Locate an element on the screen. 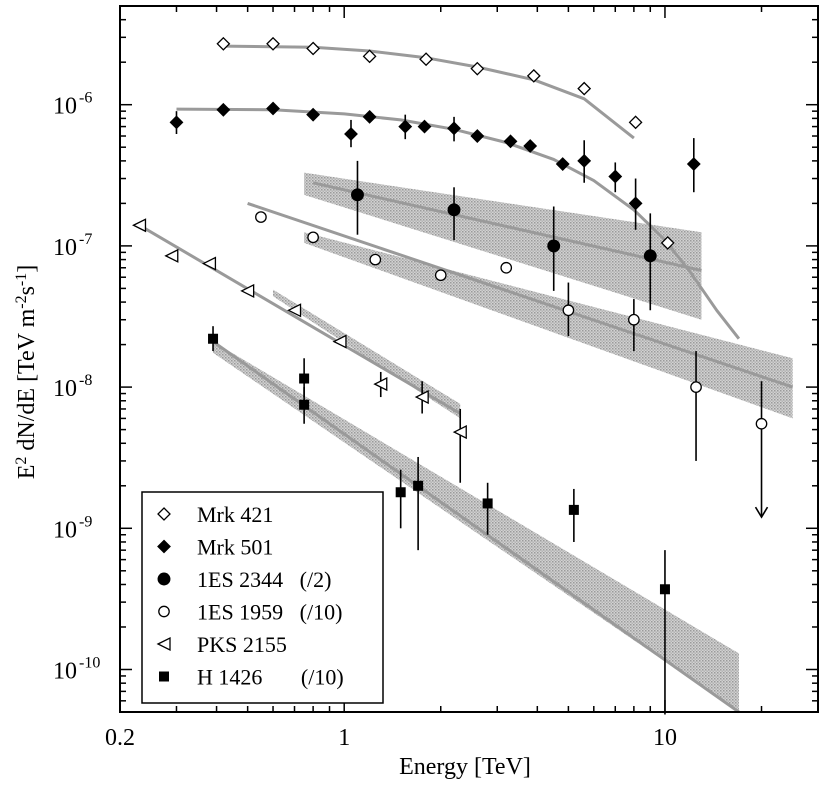  y-tick-exponent: -7 is located at coordinates (85, 239).